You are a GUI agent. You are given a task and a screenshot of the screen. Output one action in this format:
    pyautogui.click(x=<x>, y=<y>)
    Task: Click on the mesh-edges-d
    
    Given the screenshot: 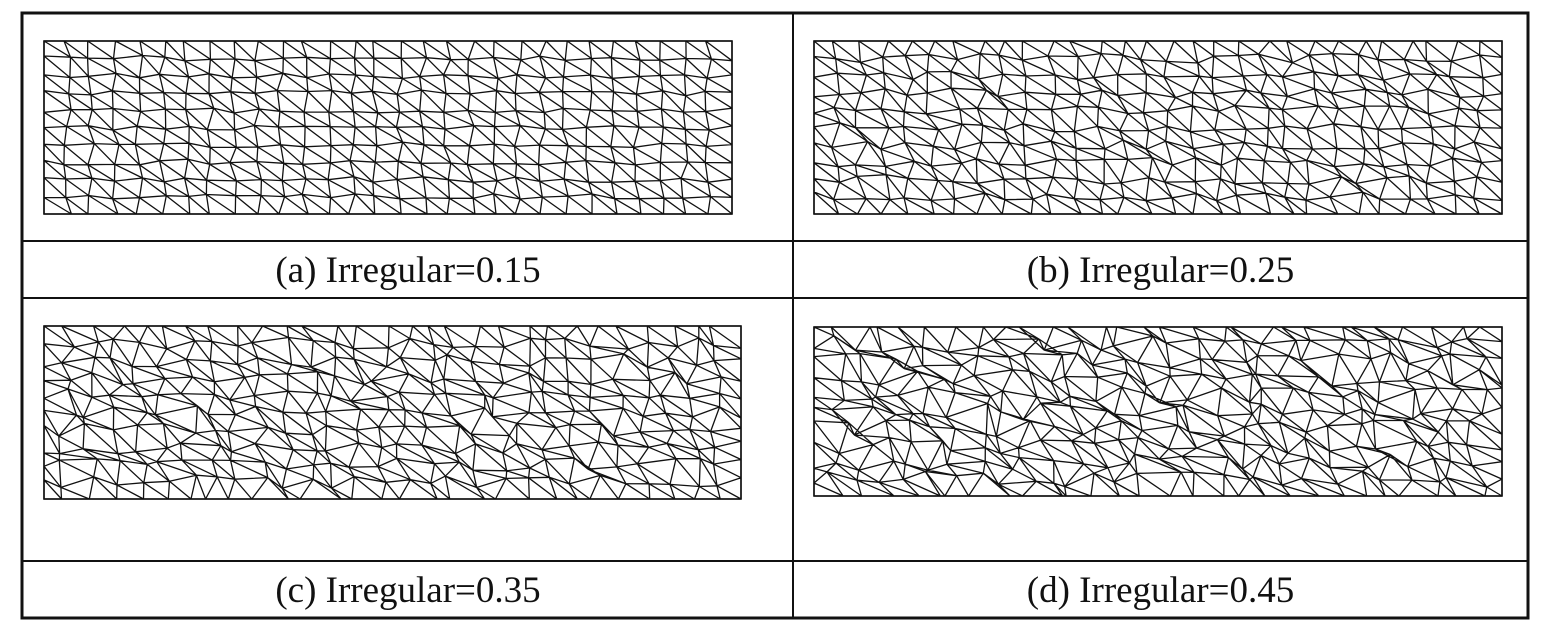 What is the action you would take?
    pyautogui.click(x=1158, y=411)
    